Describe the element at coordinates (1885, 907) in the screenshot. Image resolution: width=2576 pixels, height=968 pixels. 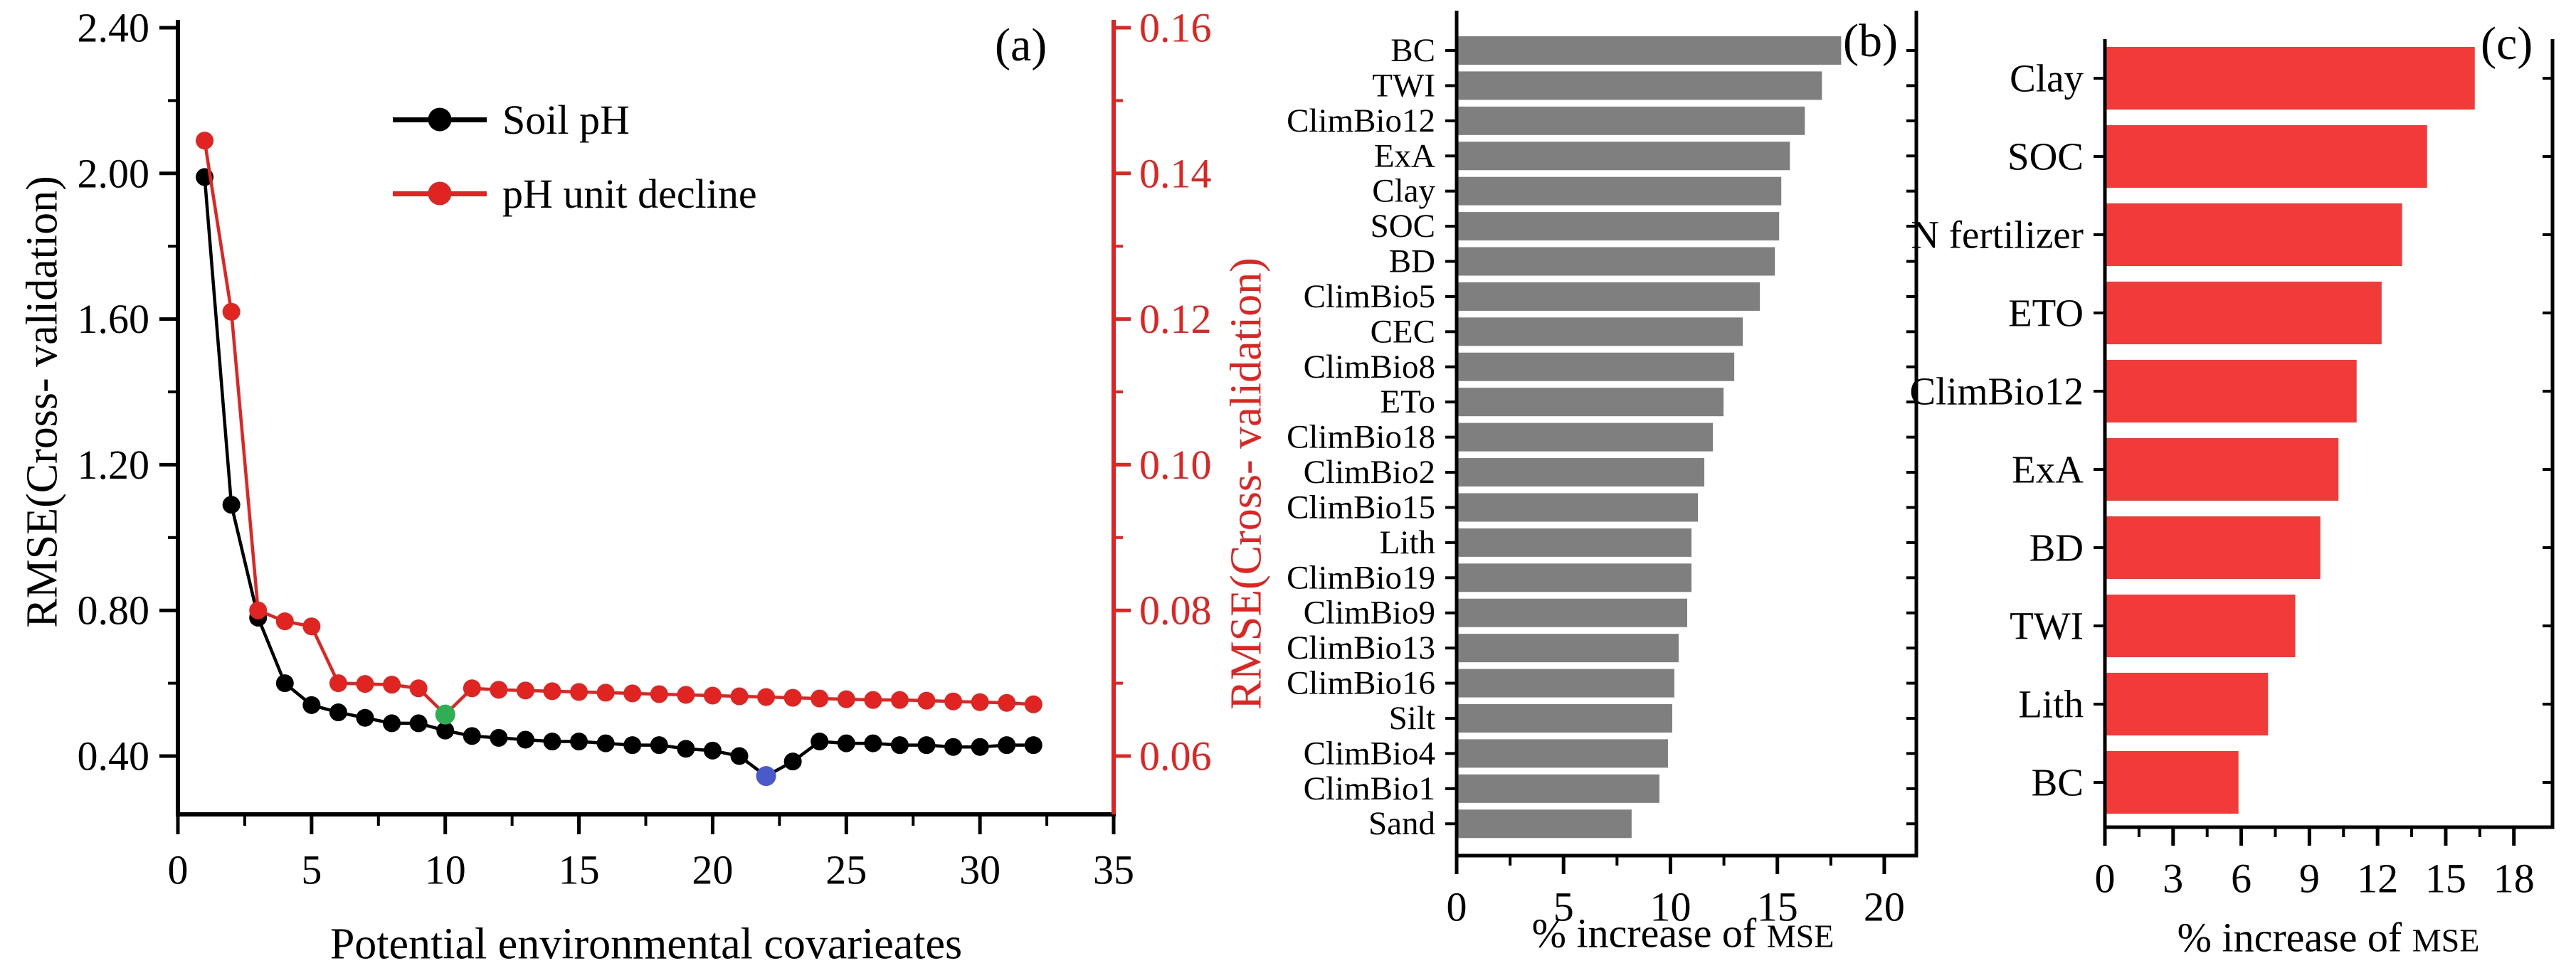
I see `x-tick-label: 20` at that location.